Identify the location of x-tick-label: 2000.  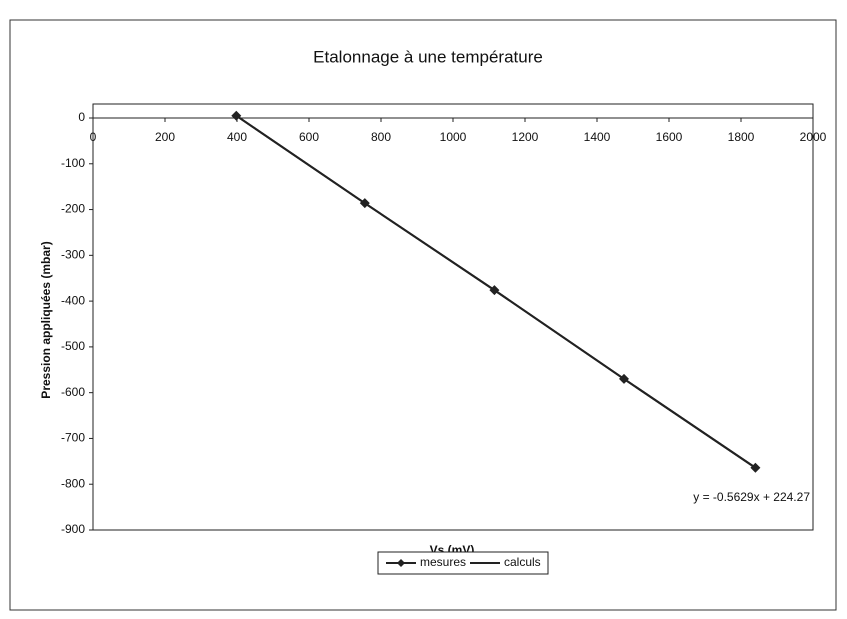
(813, 137).